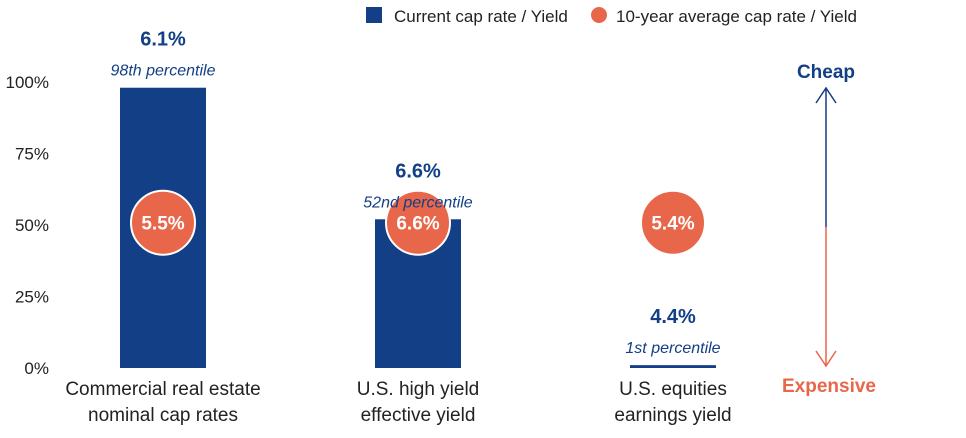  What do you see at coordinates (826, 72) in the screenshot?
I see `cheap-label: Cheap` at bounding box center [826, 72].